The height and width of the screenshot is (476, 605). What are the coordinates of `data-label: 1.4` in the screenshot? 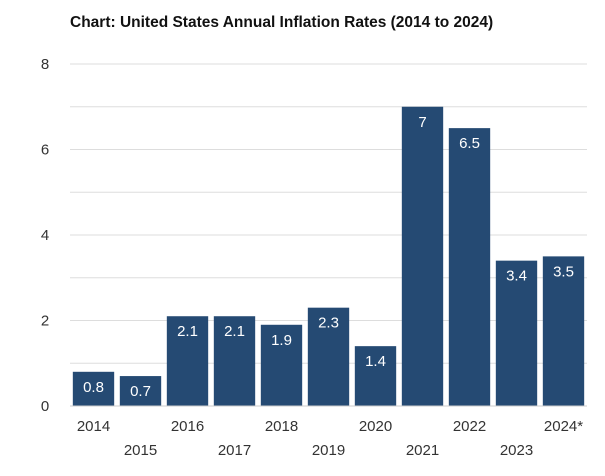 It's located at (375, 361).